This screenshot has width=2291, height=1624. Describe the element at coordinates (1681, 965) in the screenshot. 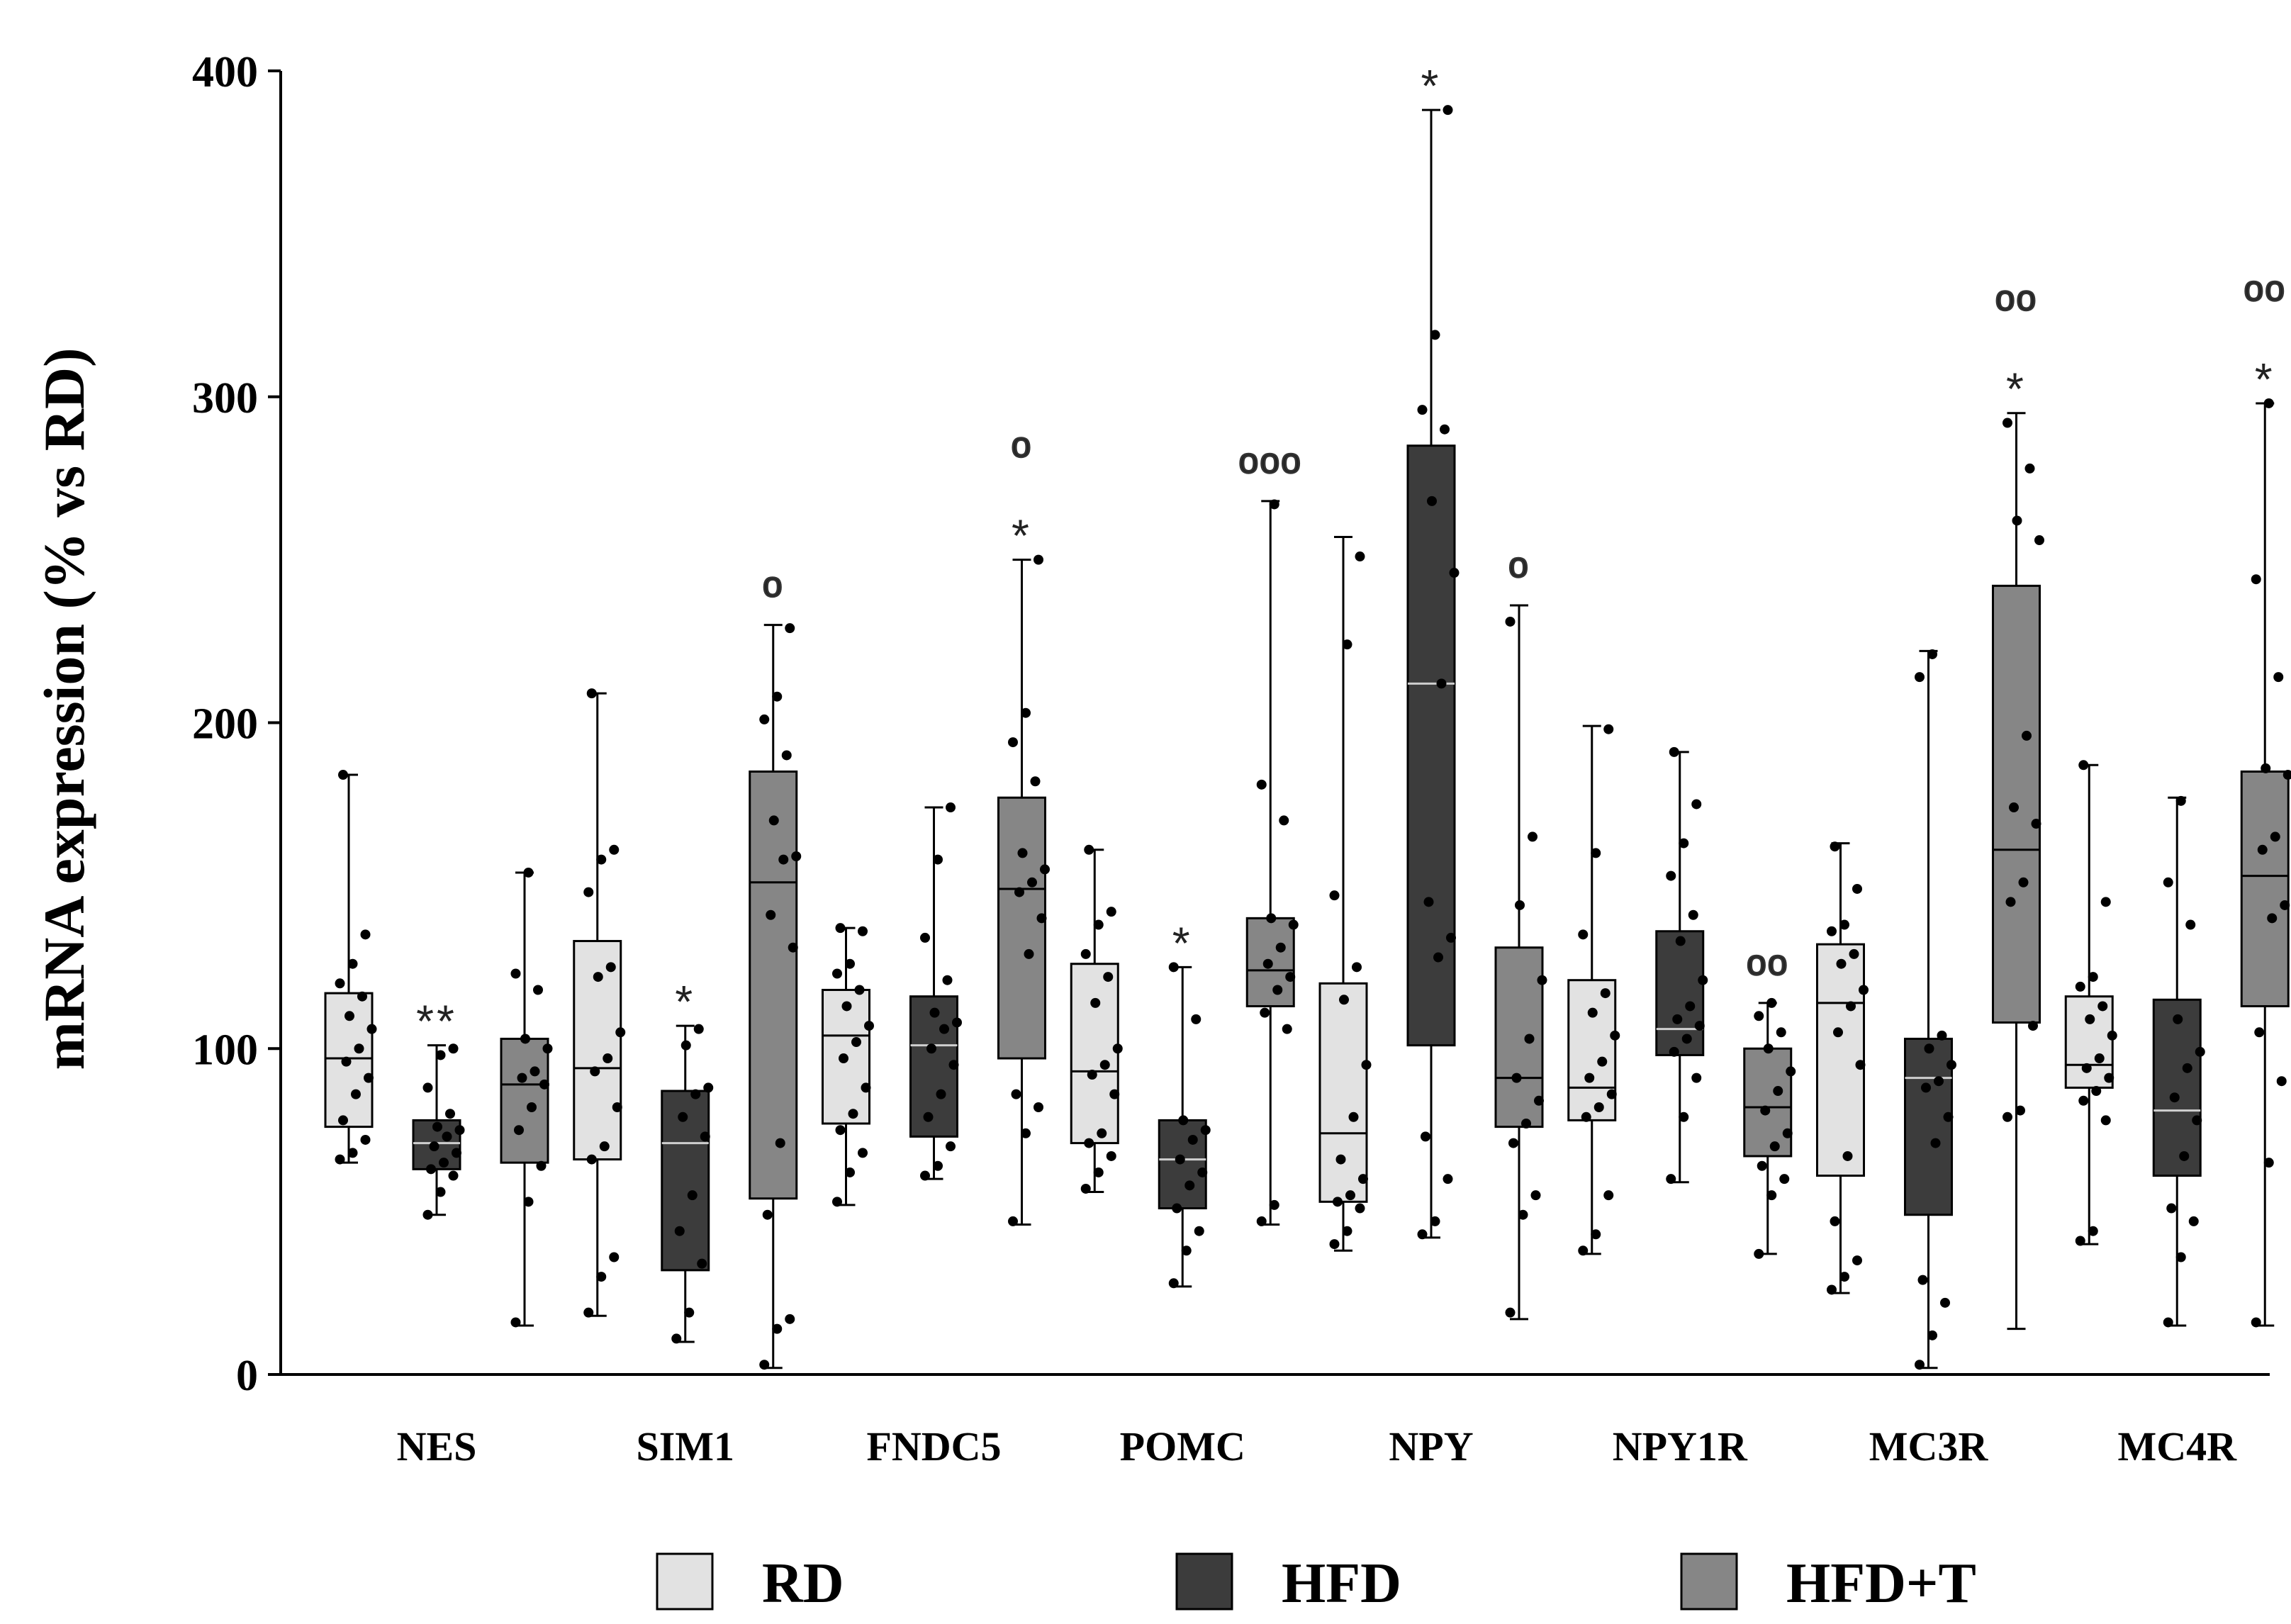

I see `box-npy1r-hfd` at that location.